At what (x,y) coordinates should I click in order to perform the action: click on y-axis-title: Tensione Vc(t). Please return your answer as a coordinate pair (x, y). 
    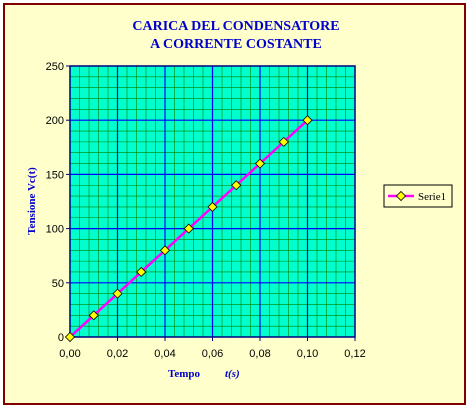
    Looking at the image, I should click on (32, 201).